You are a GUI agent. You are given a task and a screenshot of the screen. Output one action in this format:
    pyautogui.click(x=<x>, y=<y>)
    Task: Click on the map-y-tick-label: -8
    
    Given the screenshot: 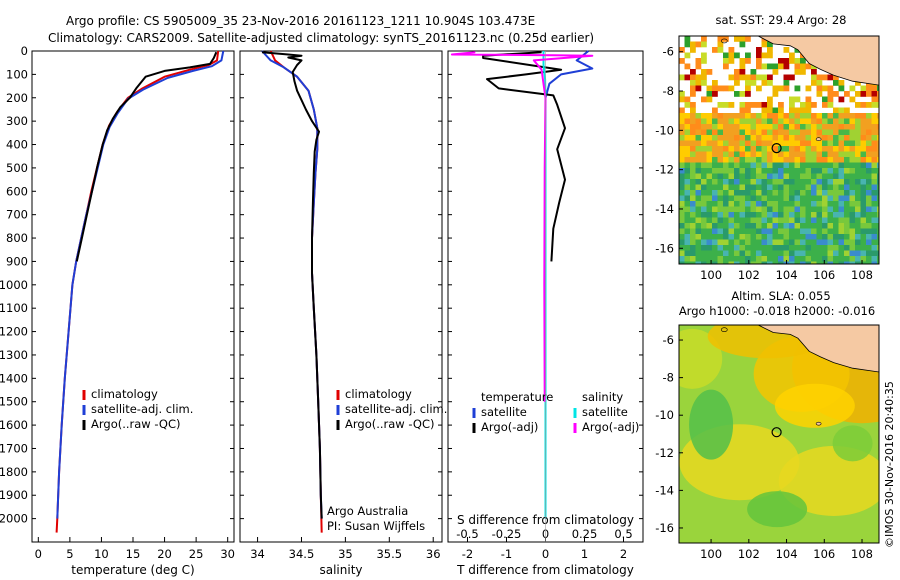 What is the action you would take?
    pyautogui.click(x=668, y=91)
    